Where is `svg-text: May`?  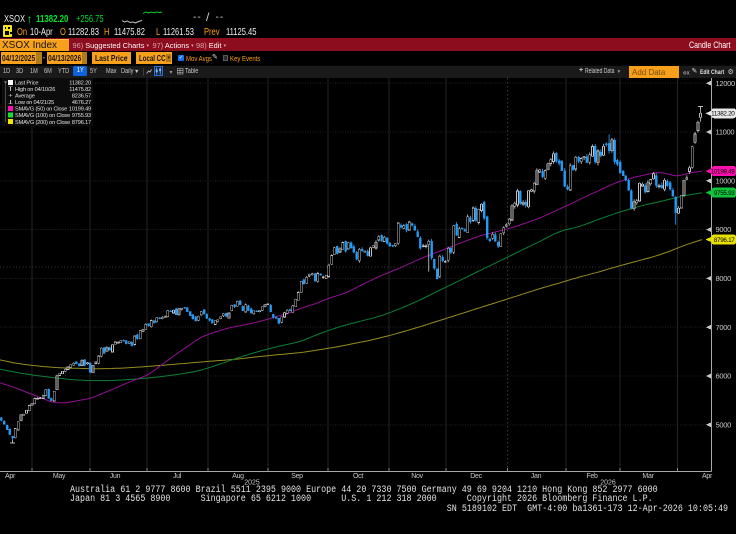
svg-text: May is located at coordinates (59, 476).